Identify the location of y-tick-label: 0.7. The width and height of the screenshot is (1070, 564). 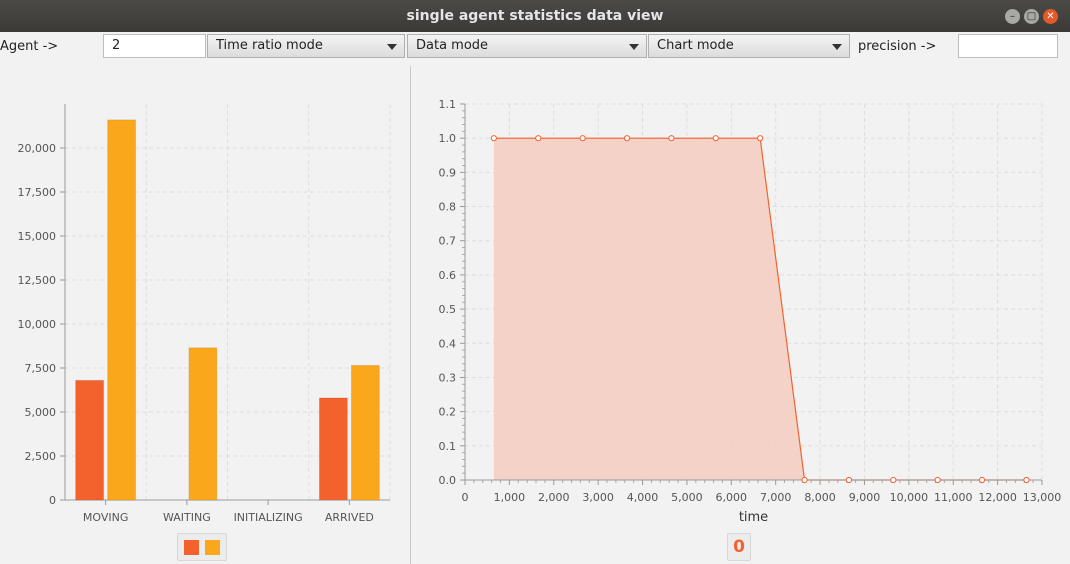
(448, 241).